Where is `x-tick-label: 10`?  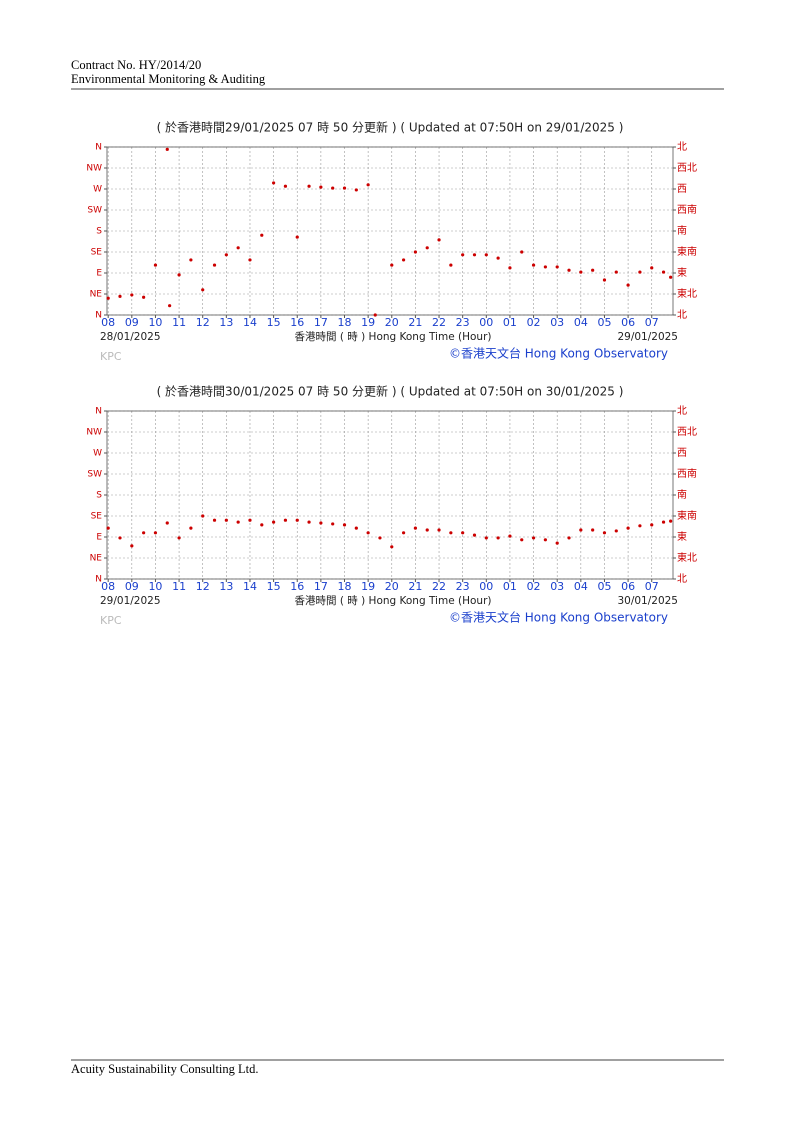 x-tick-label: 10 is located at coordinates (155, 322).